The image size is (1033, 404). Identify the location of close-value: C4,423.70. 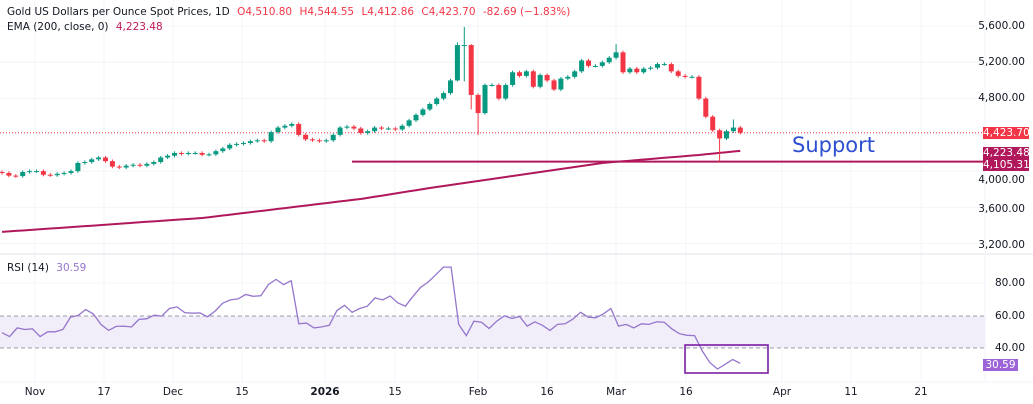
(448, 12).